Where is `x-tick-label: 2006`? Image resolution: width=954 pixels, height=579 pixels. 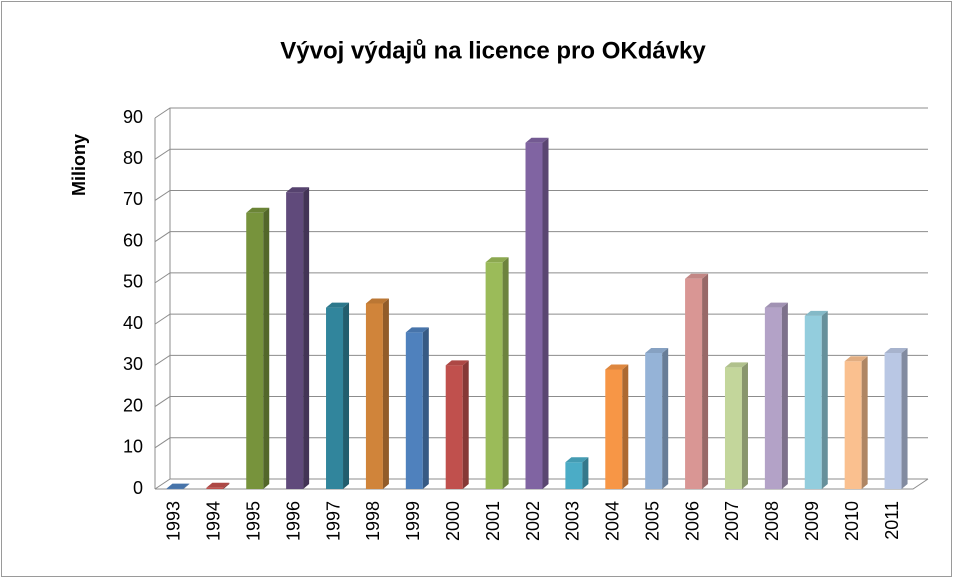 x-tick-label: 2006 is located at coordinates (692, 521).